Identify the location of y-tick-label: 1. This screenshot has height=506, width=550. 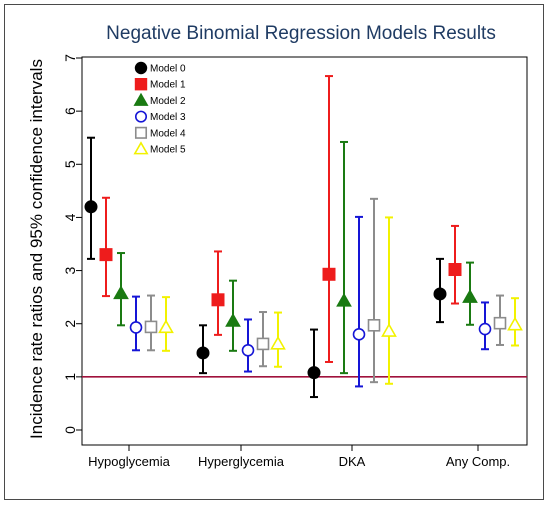
(70, 377).